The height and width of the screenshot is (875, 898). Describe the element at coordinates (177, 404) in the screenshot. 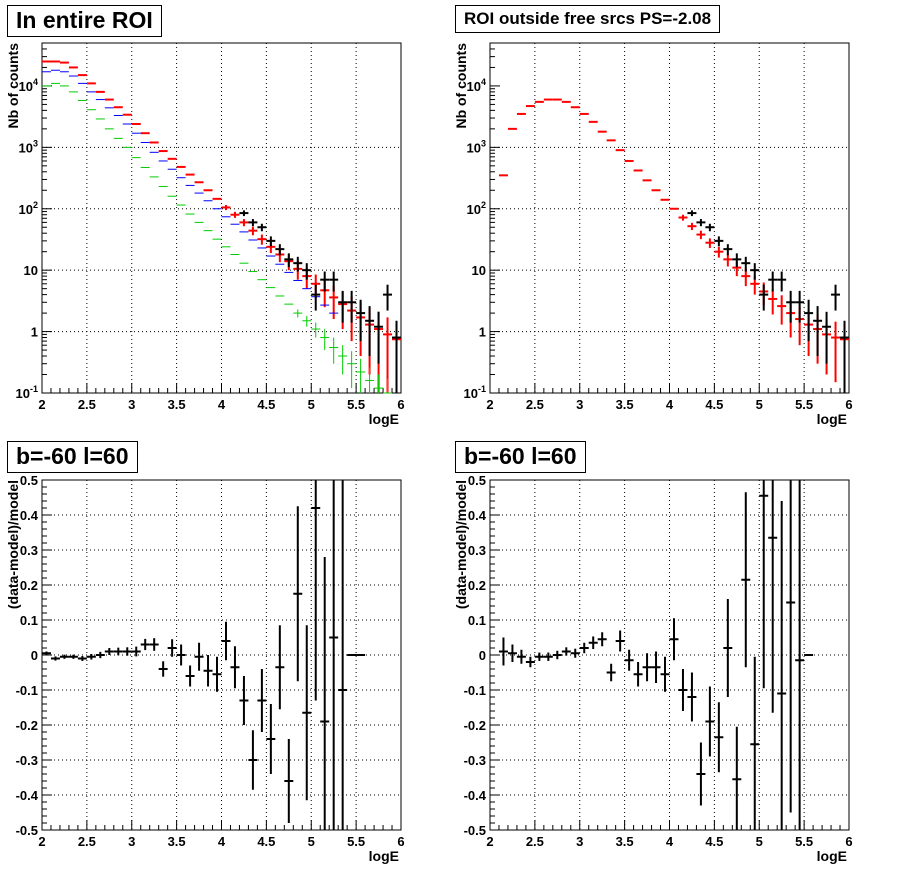

I see `x-tick-label: 3.5` at that location.